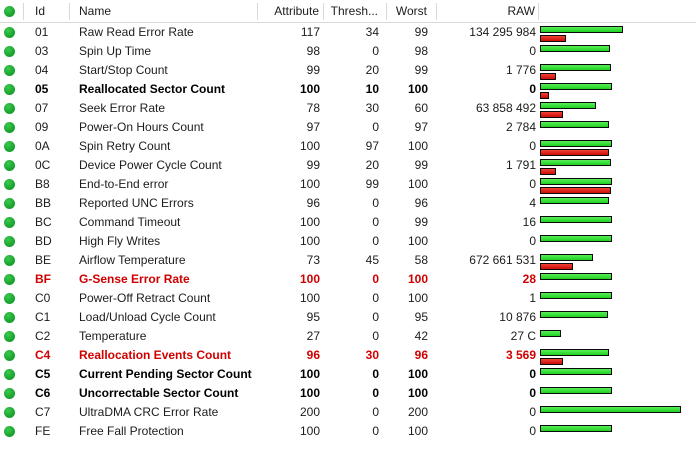 Image resolution: width=696 pixels, height=451 pixels. What do you see at coordinates (412, 11) in the screenshot?
I see `header-worst: Worst` at bounding box center [412, 11].